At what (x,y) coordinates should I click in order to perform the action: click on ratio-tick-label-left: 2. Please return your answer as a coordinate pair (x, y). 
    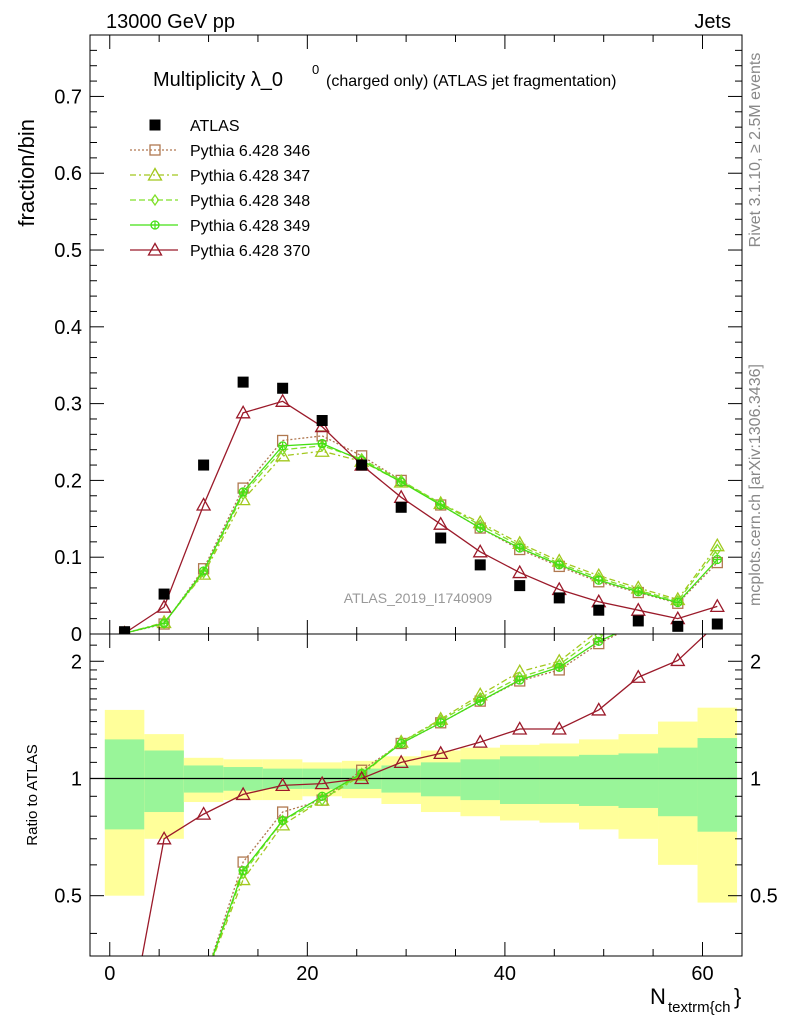
    Looking at the image, I should click on (76, 662).